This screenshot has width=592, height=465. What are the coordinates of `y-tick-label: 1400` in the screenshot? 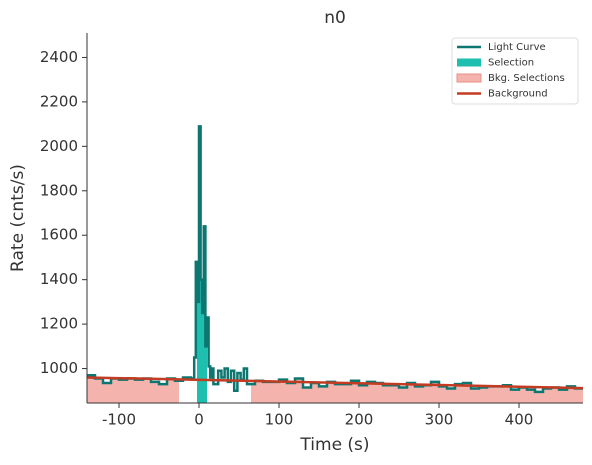 It's located at (59, 279).